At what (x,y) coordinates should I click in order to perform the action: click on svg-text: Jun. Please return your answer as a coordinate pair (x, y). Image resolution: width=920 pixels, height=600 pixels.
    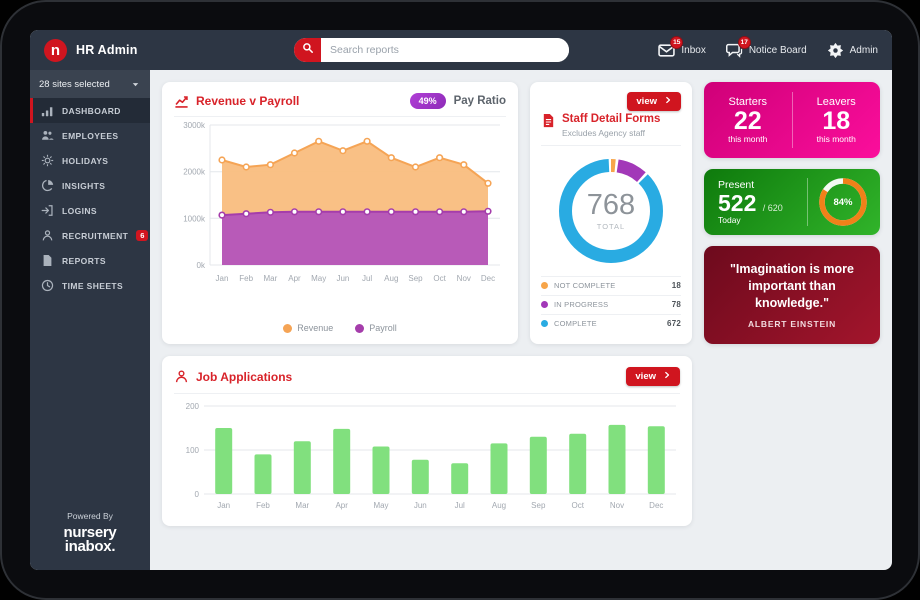
    Looking at the image, I should click on (342, 278).